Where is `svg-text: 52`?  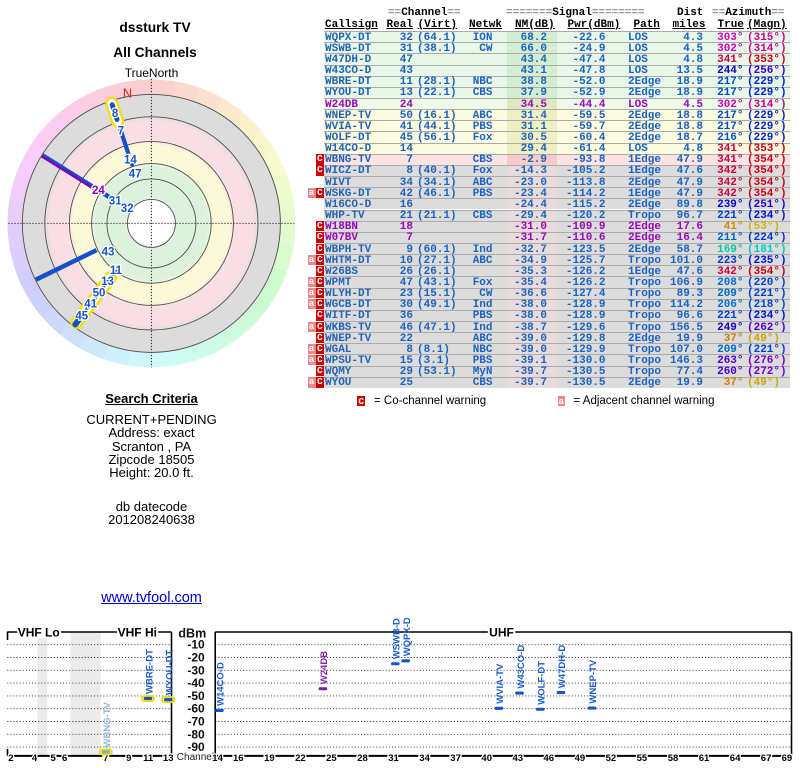 svg-text: 52 is located at coordinates (611, 758).